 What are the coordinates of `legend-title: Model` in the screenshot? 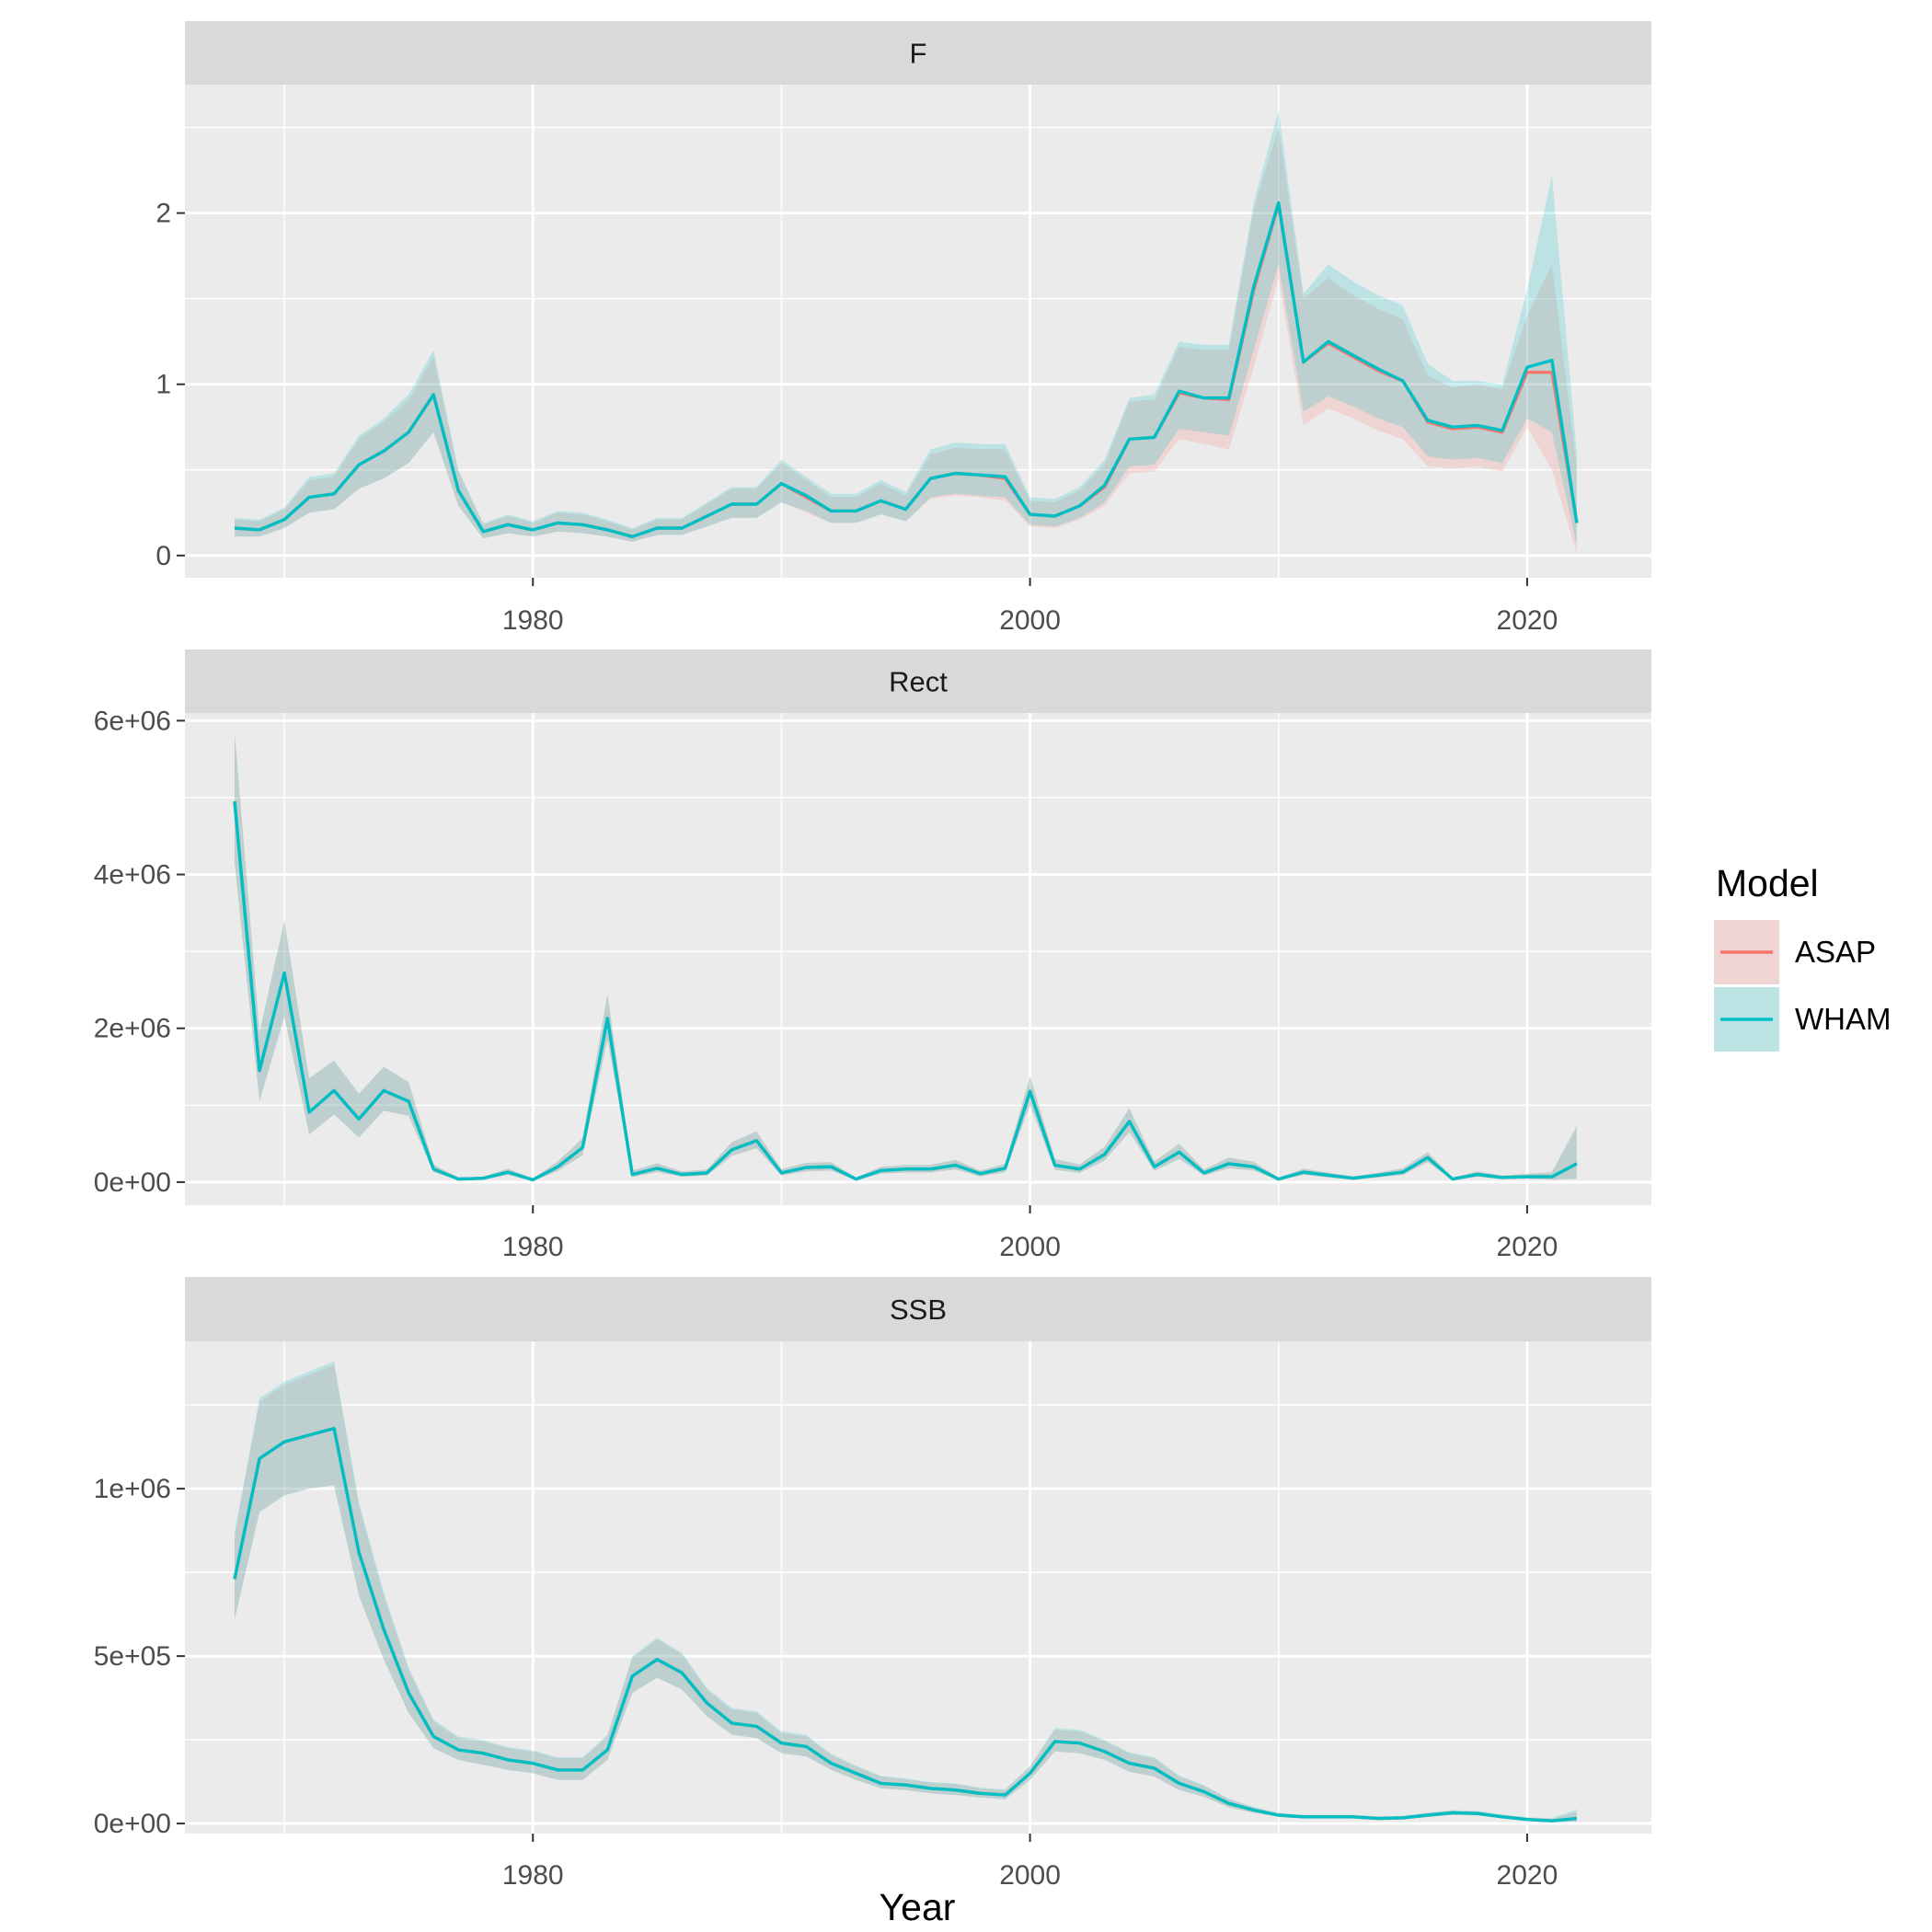 It's located at (1767, 883).